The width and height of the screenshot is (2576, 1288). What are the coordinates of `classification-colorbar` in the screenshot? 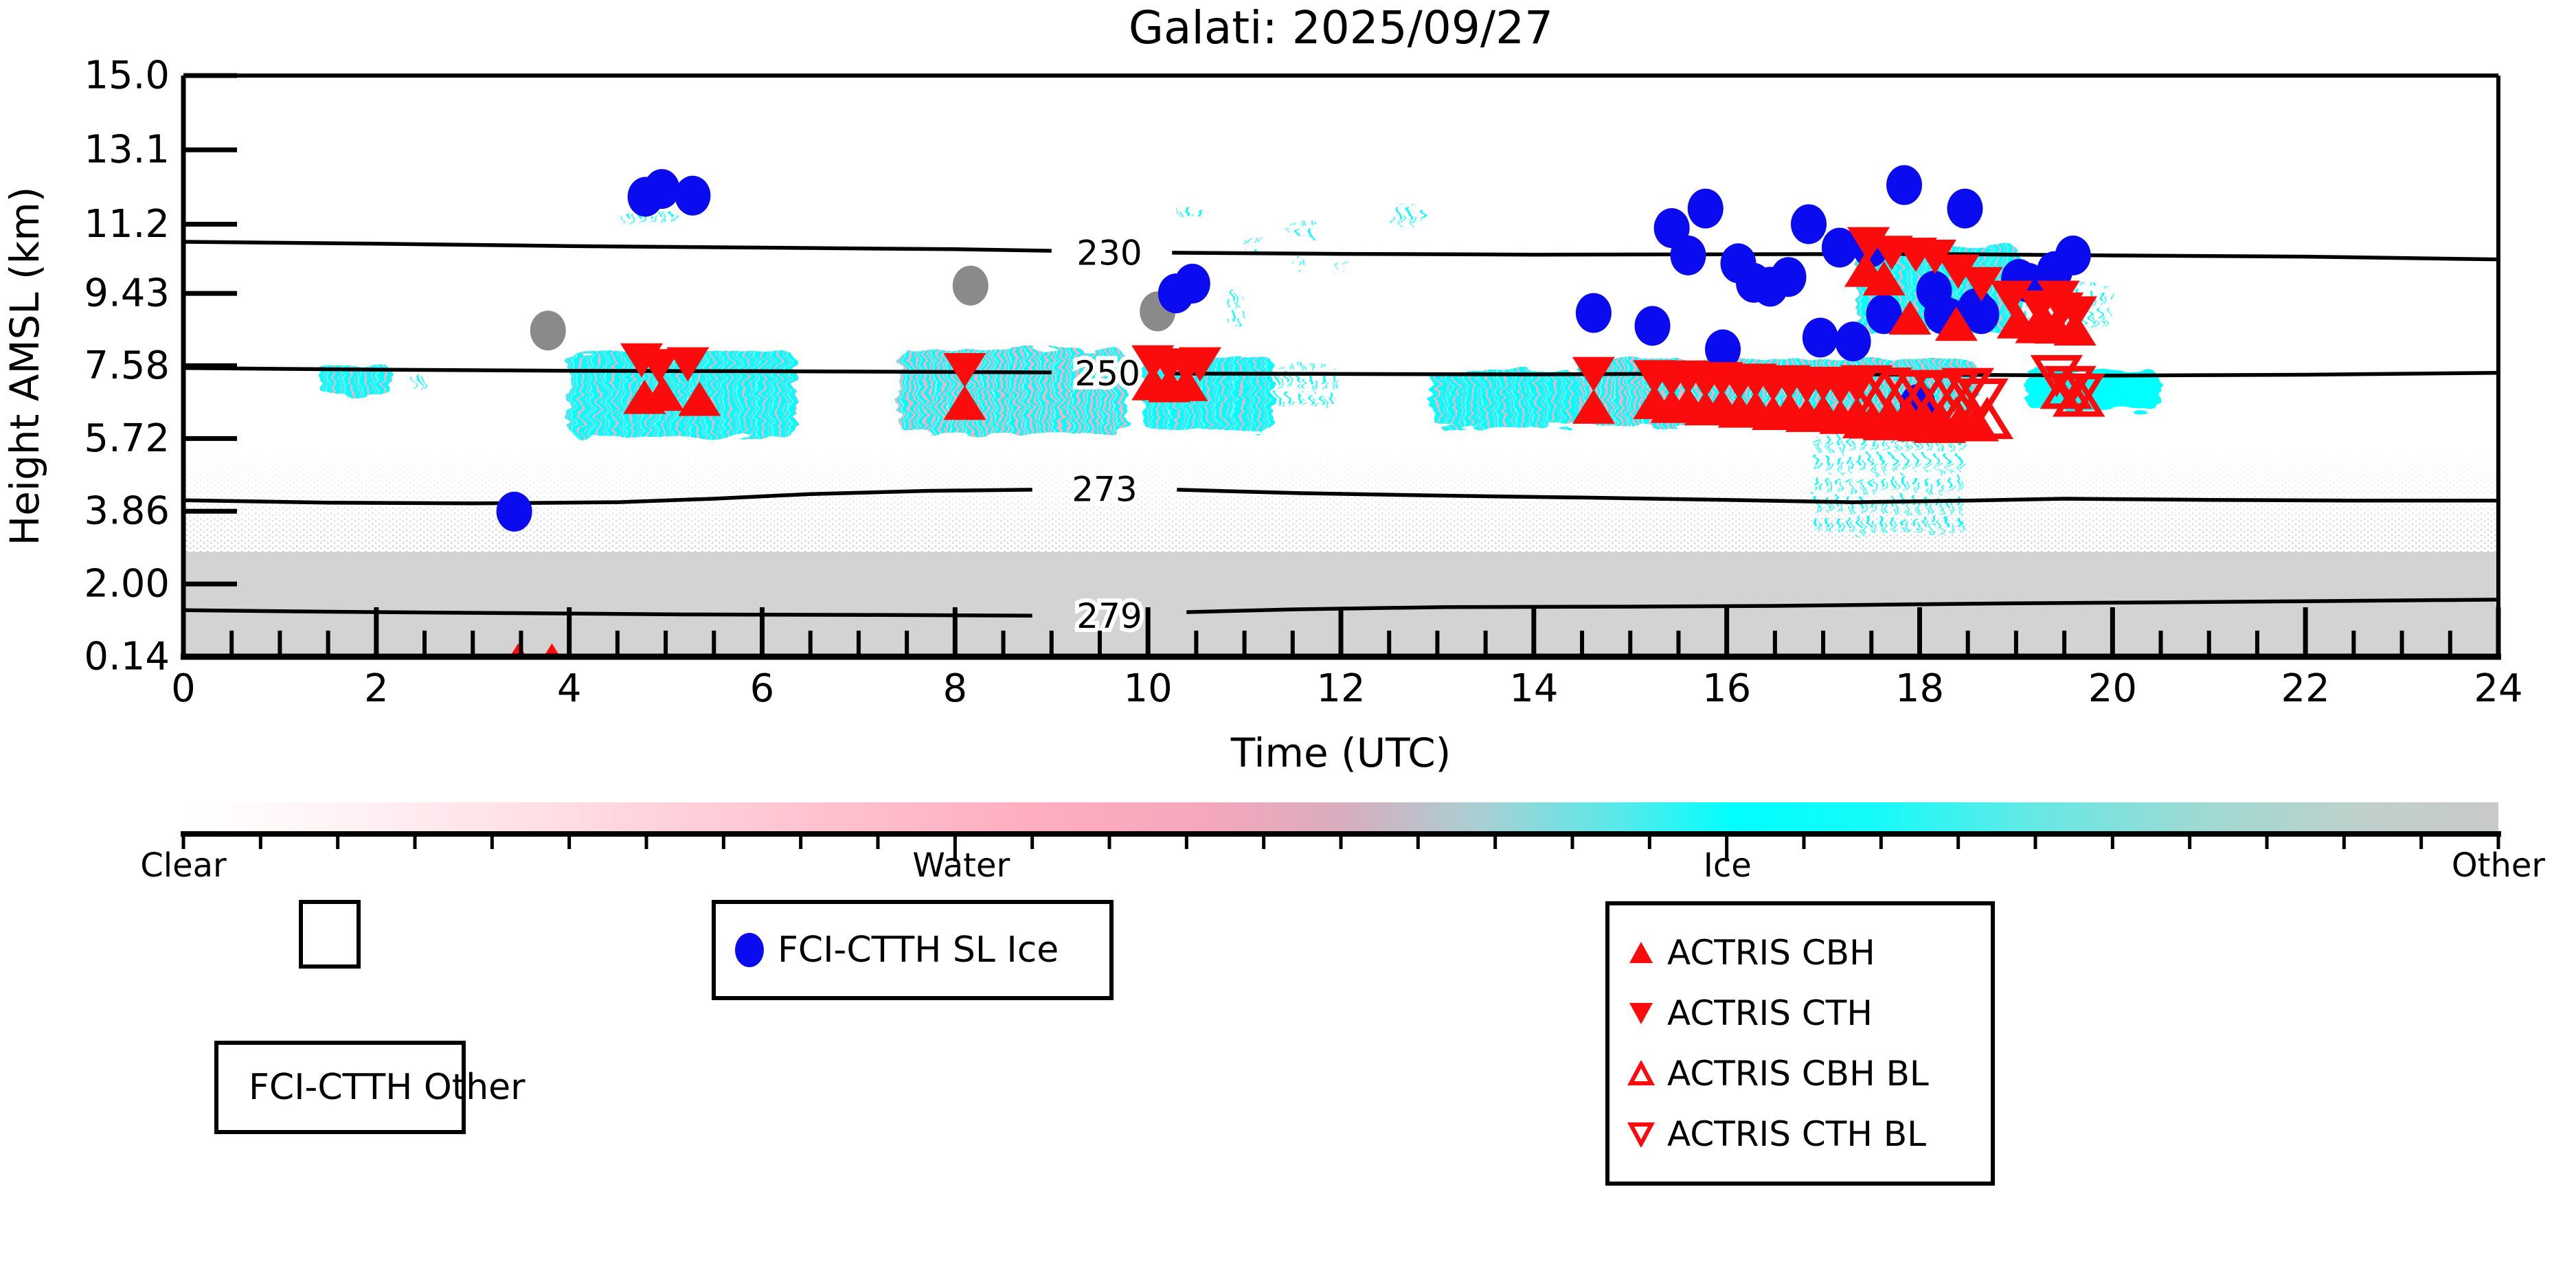 It's located at (1340, 818).